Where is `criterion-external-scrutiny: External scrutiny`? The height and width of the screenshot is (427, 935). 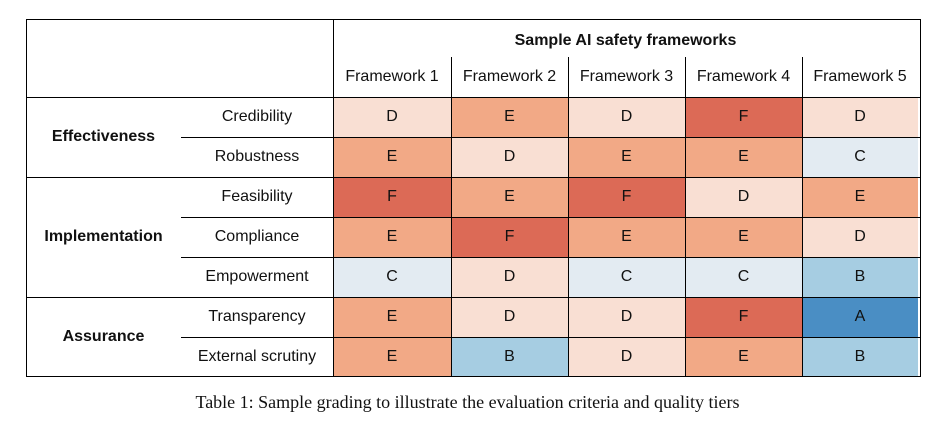 criterion-external-scrutiny: External scrutiny is located at coordinates (257, 356).